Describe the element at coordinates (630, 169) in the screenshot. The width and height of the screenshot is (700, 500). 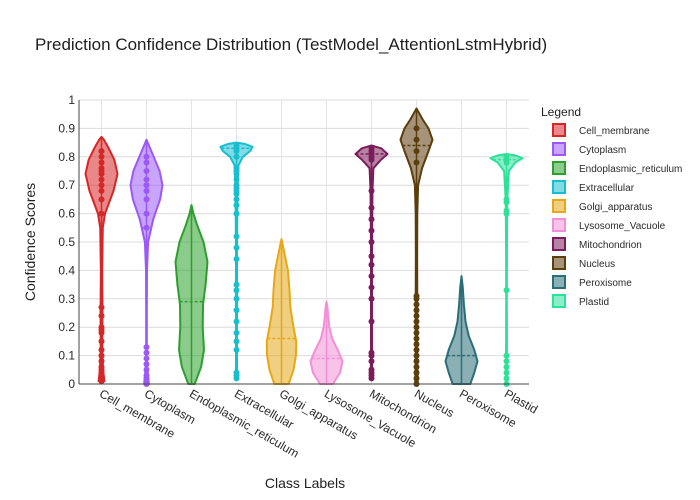
I see `legend-label: Endoplasmic_reticulum` at that location.